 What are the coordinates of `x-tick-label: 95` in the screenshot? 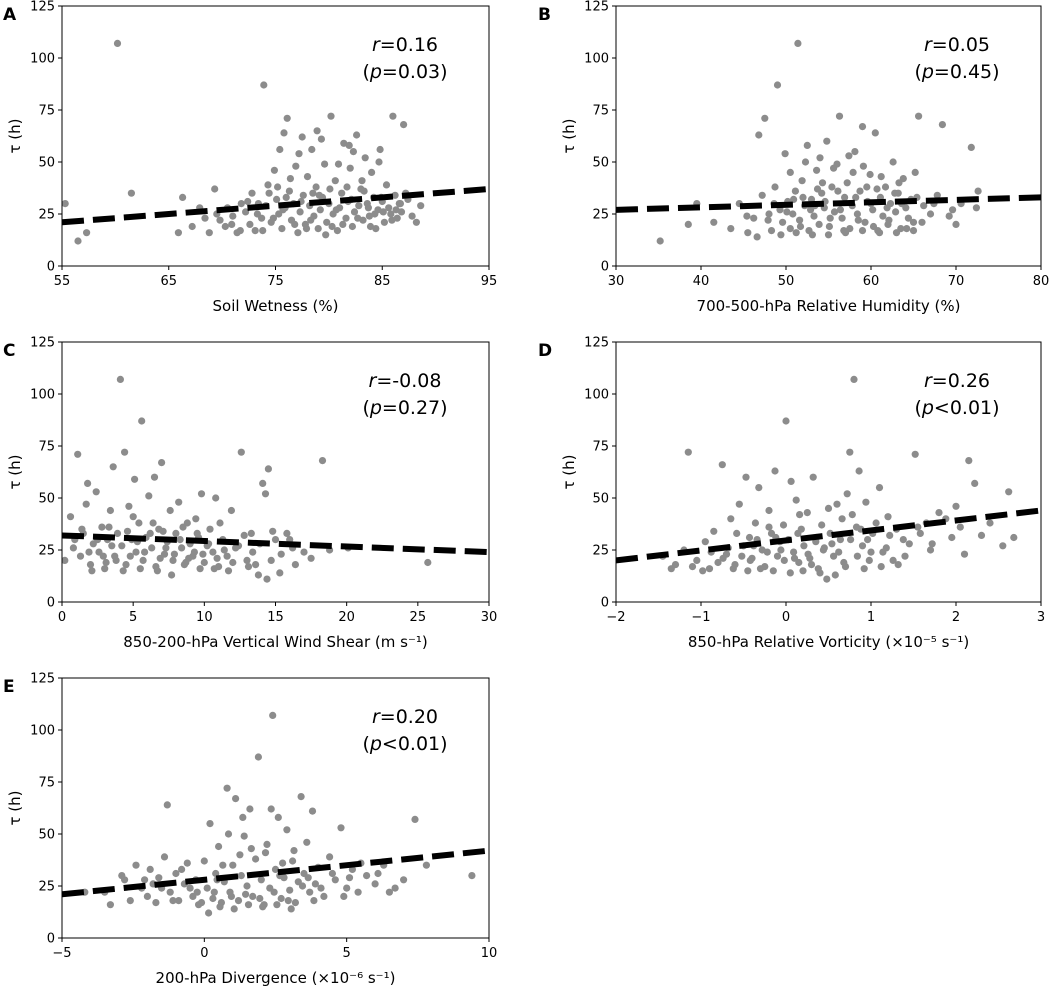 It's located at (489, 281).